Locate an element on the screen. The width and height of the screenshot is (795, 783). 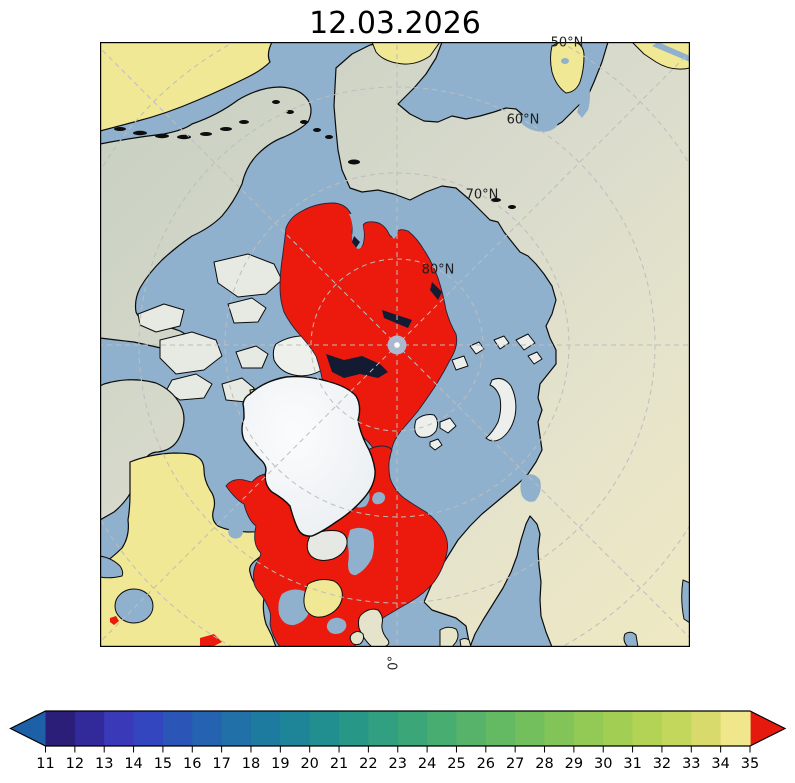
uk-denmark-lands is located at coordinates (410, 627).